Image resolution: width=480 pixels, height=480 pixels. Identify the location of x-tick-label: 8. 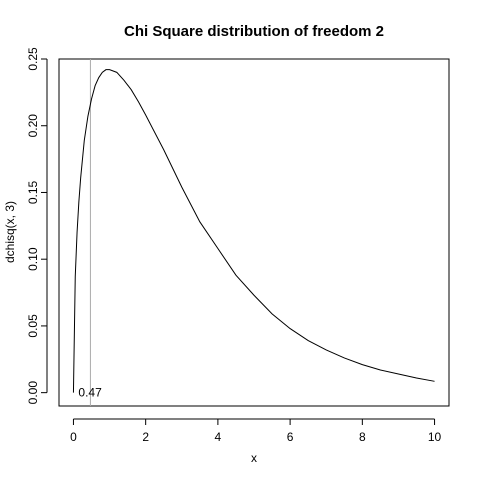
(362, 437).